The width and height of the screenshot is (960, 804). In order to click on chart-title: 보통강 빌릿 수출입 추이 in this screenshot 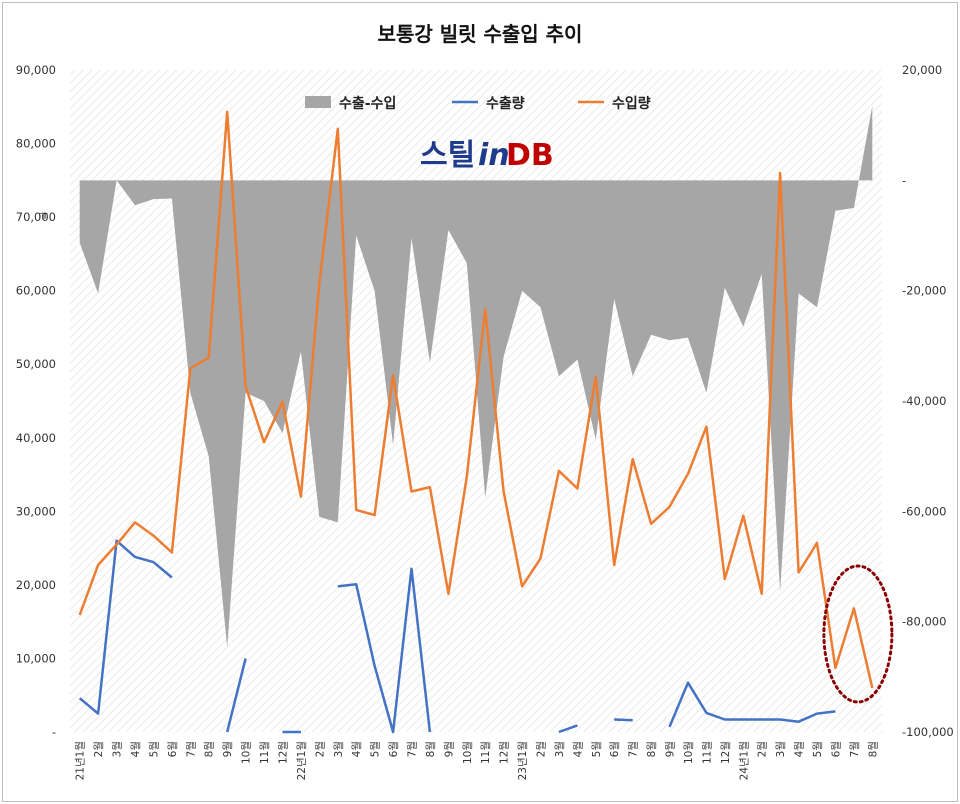, I will do `click(480, 34)`.